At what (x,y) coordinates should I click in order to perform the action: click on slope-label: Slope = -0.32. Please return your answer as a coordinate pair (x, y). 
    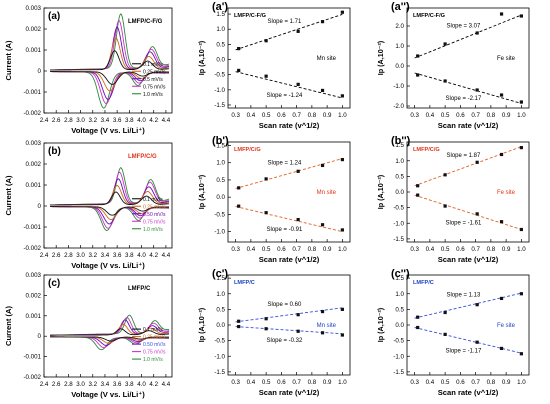
    Looking at the image, I should click on (284, 341).